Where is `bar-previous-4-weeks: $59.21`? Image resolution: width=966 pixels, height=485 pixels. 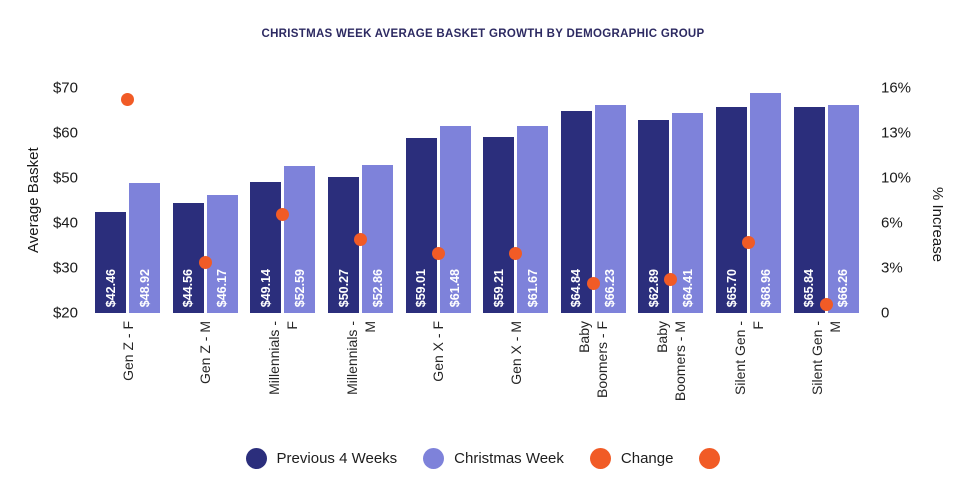
bar-previous-4-weeks: $59.21 is located at coordinates (499, 224).